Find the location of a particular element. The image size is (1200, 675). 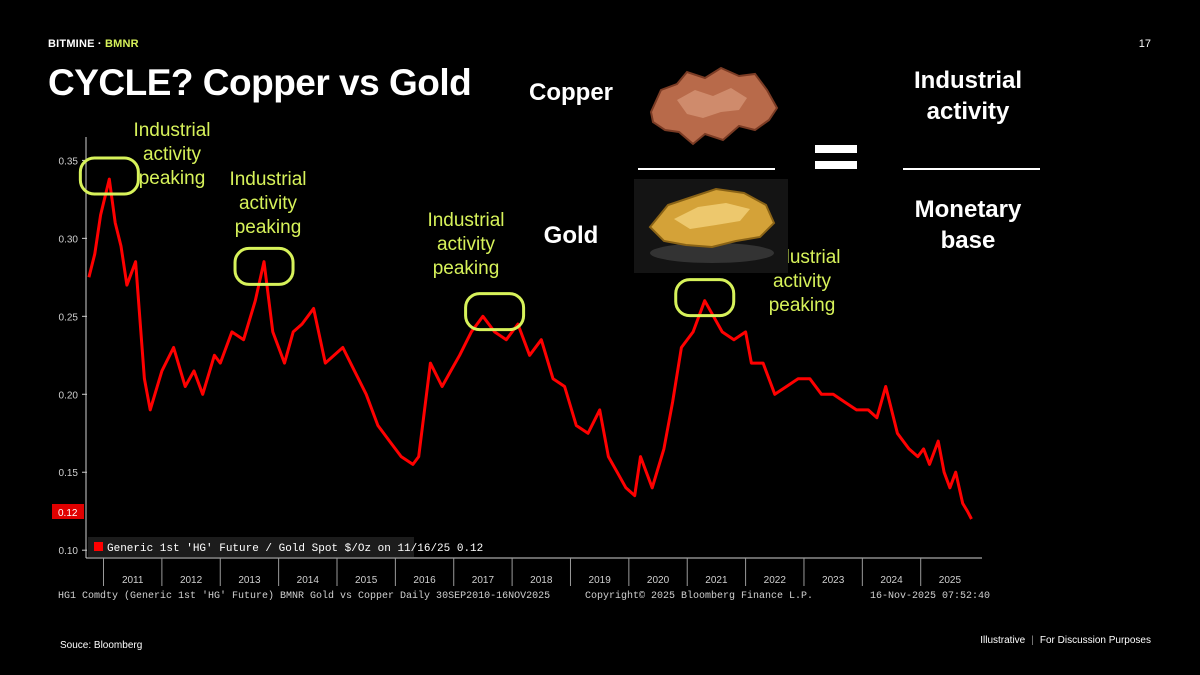

chart-caption-center: Copyright© 2025 Bloomberg Finance L.P. is located at coordinates (699, 596).